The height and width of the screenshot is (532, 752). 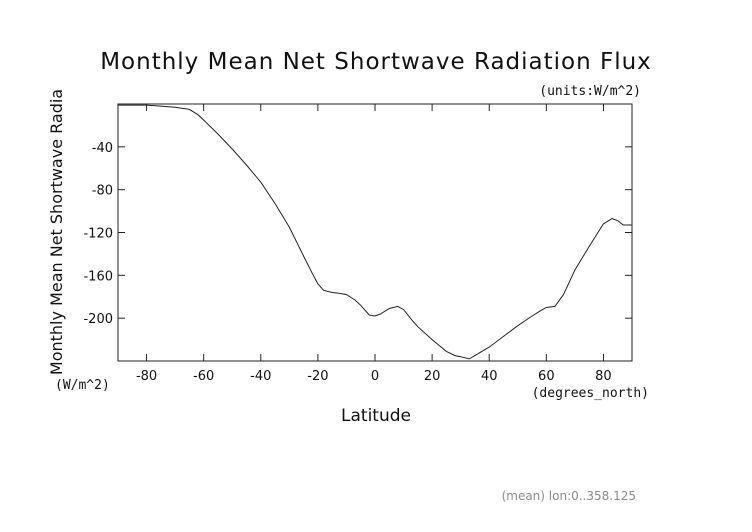 What do you see at coordinates (546, 376) in the screenshot?
I see `x-tick-label: 60` at bounding box center [546, 376].